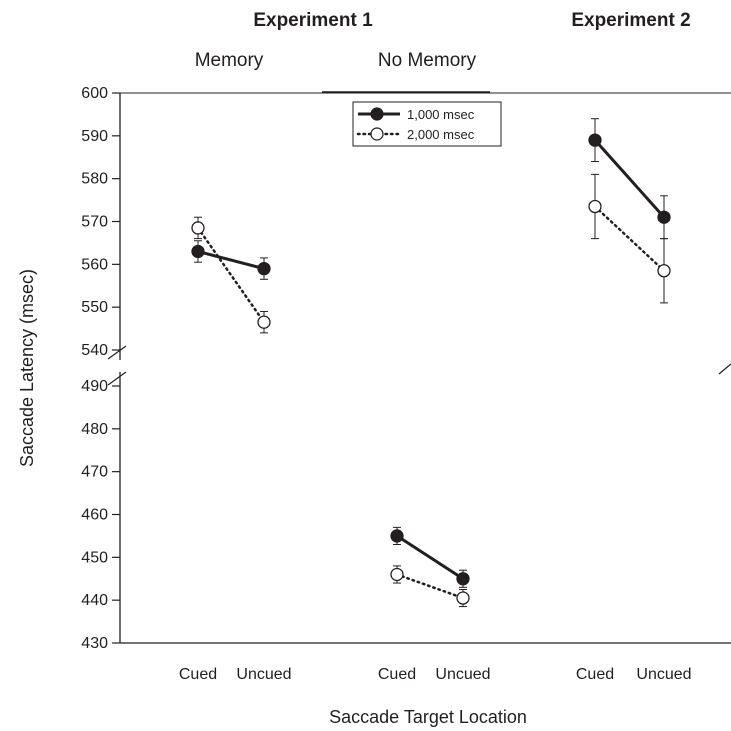 This screenshot has width=731, height=731. Describe the element at coordinates (94, 515) in the screenshot. I see `y-tick-label: 460` at that location.